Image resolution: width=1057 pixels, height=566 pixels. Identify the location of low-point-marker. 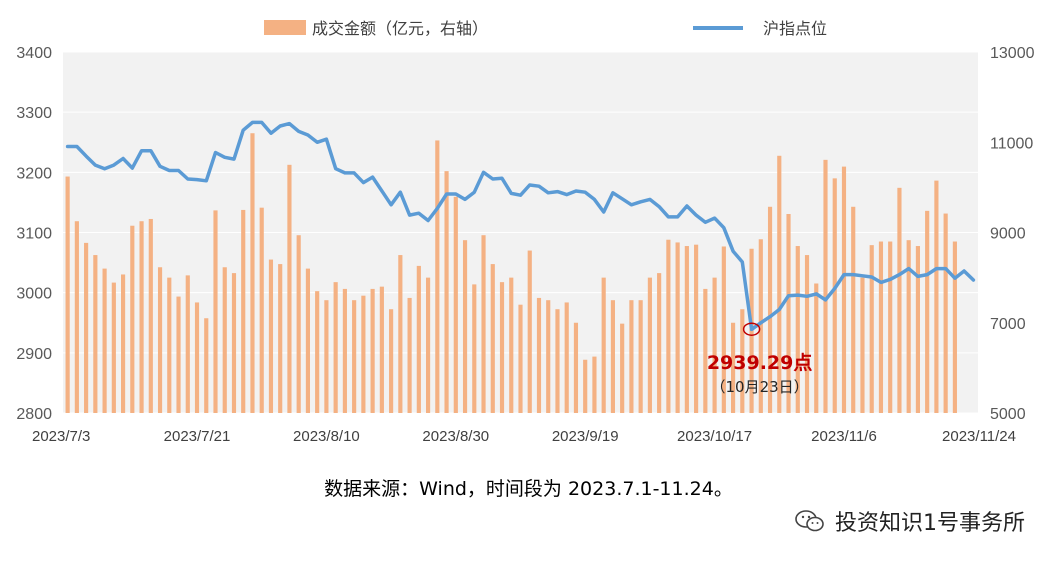
(751, 329).